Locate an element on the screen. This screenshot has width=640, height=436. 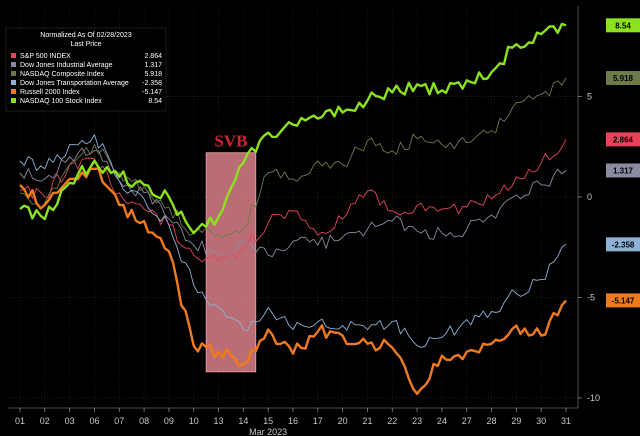
legend-name-0: S&P 500 INDEX is located at coordinates (45, 56).